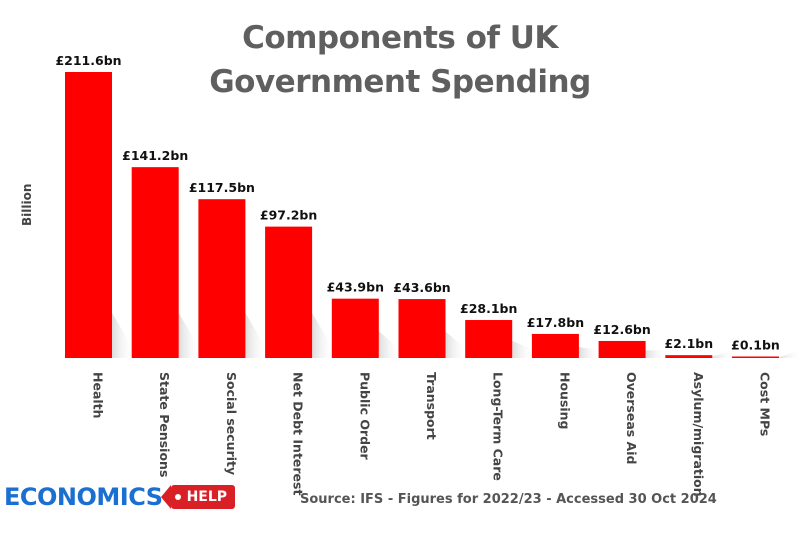  What do you see at coordinates (698, 434) in the screenshot?
I see `x-tick-label: Asylum/migration` at bounding box center [698, 434].